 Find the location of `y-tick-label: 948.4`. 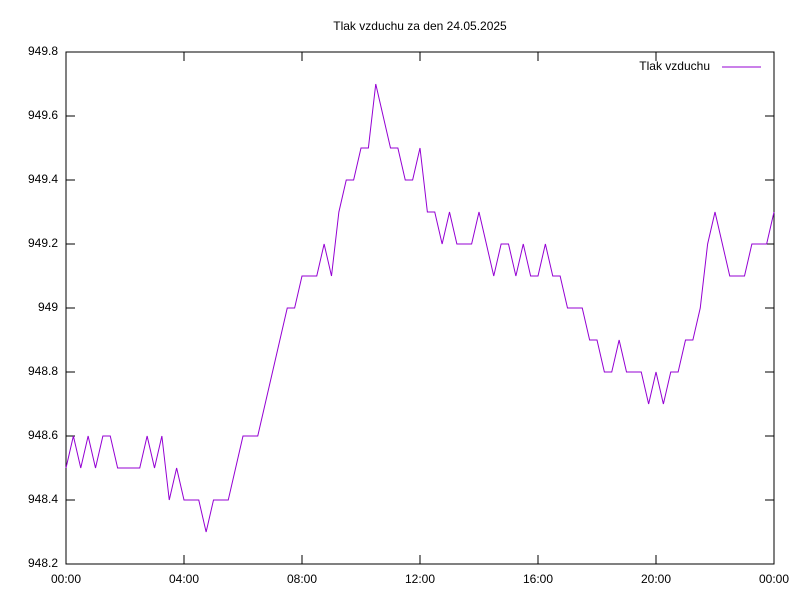

y-tick-label: 948.4 is located at coordinates (43, 499).